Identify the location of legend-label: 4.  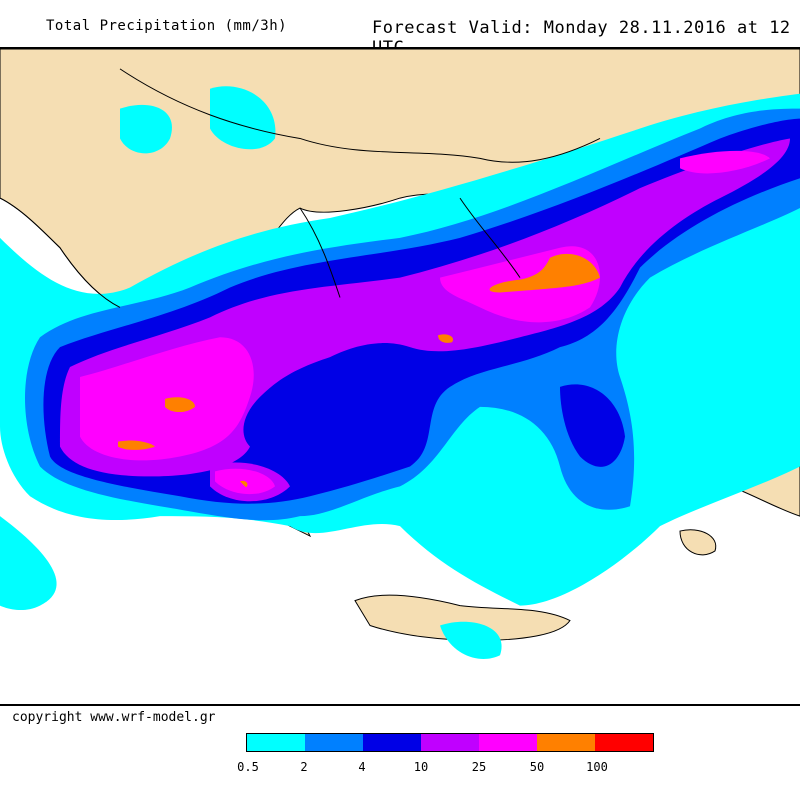
(362, 767).